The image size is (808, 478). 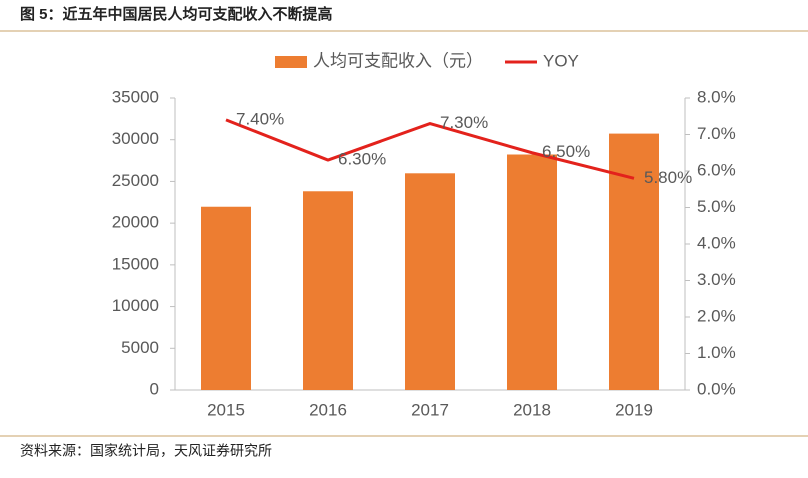 I want to click on y-tick-label: 0, so click(x=154, y=388).